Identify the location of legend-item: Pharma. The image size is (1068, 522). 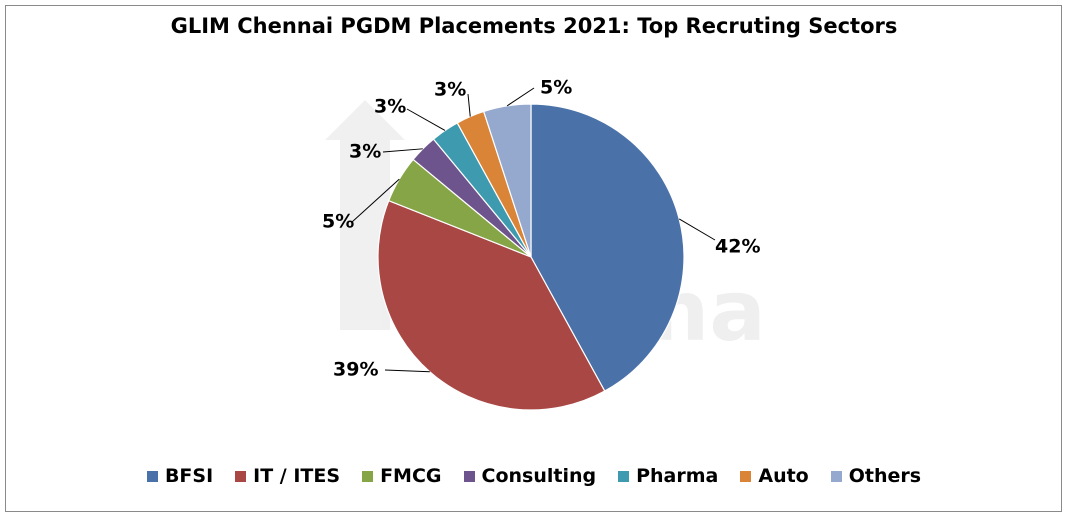
(668, 476).